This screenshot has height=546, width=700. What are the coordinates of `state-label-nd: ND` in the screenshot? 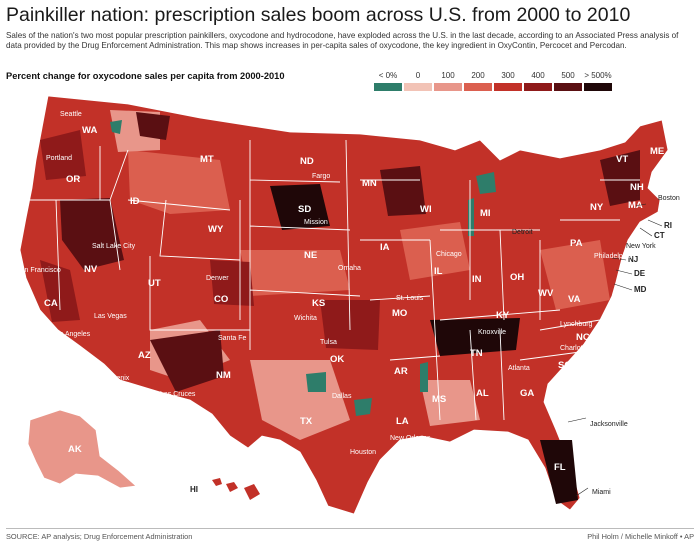 It's located at (307, 161).